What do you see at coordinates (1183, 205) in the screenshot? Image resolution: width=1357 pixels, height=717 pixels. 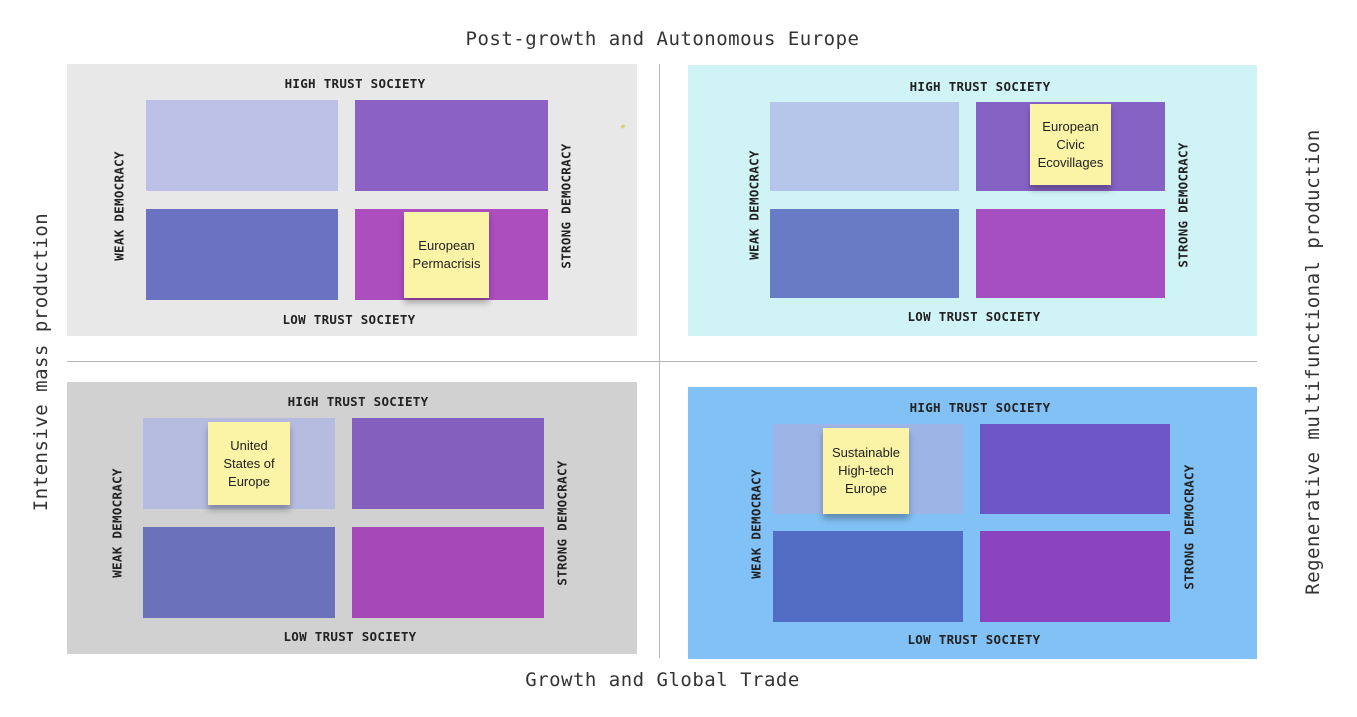 I see `strong-democracy-label-top-right: STRONG DEMOCRACY` at bounding box center [1183, 205].